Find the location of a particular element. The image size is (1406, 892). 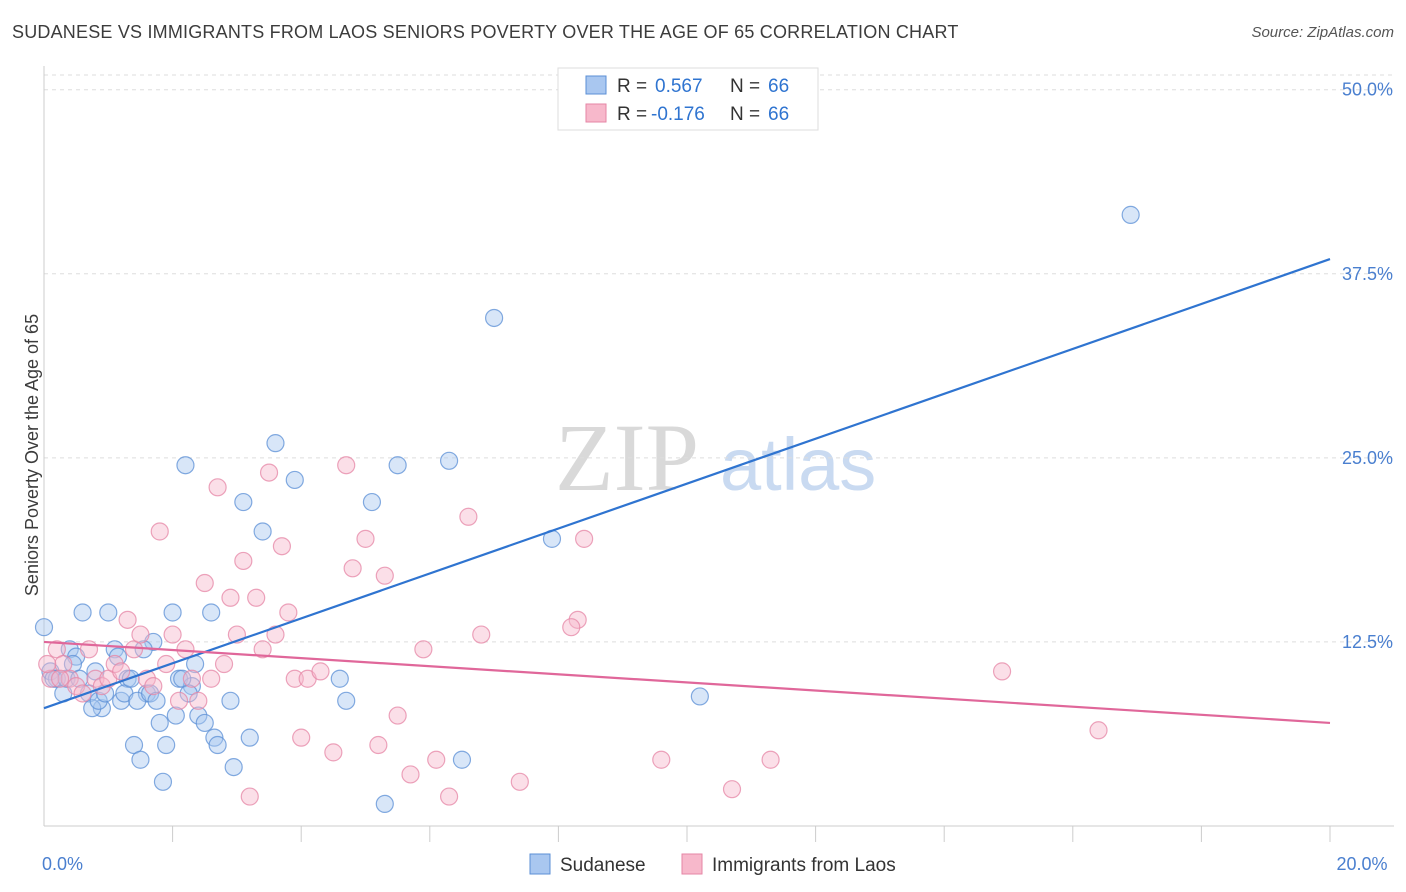

legend-top-n-value-1: 66 is located at coordinates (778, 86).